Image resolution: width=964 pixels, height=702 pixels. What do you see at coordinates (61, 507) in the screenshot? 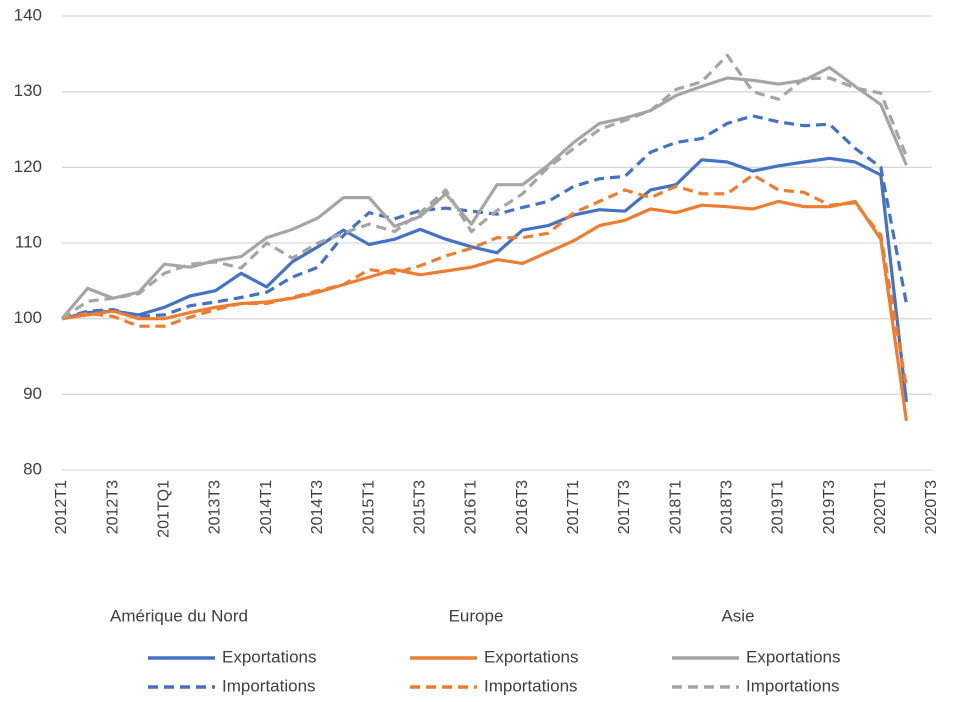
I see `x-tick-label: 2012T1` at bounding box center [61, 507].